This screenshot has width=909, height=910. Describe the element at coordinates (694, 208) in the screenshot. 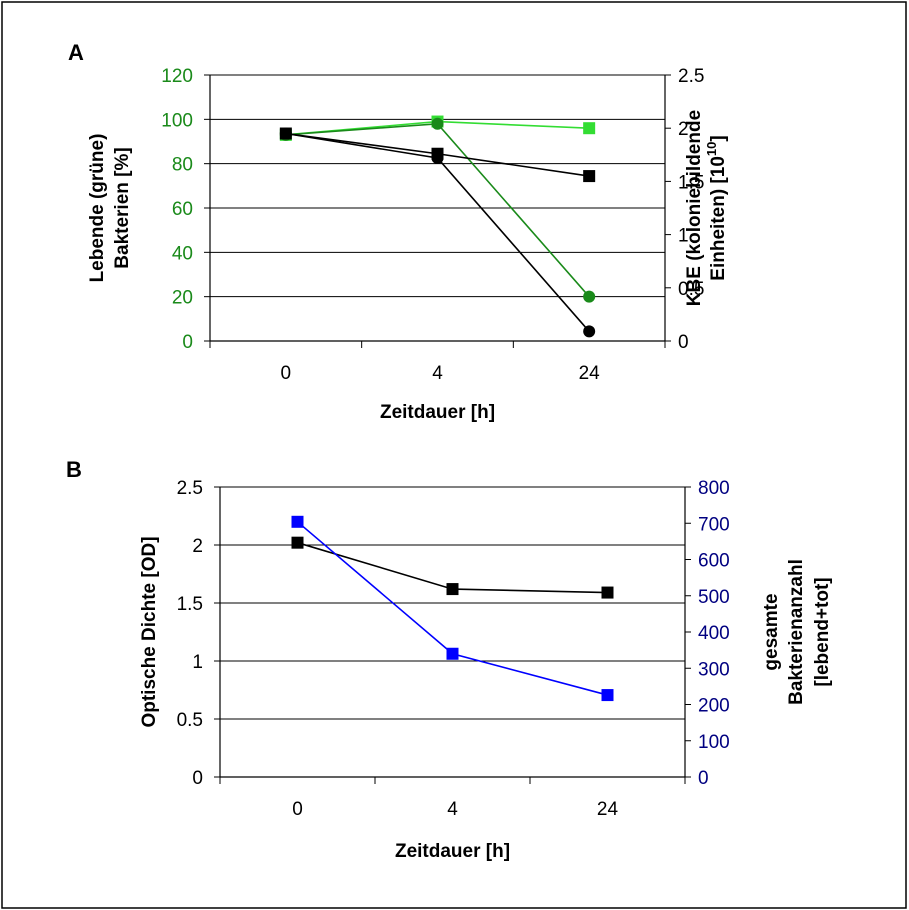

I see `right-axis-title: KBE (koloniebildende` at that location.